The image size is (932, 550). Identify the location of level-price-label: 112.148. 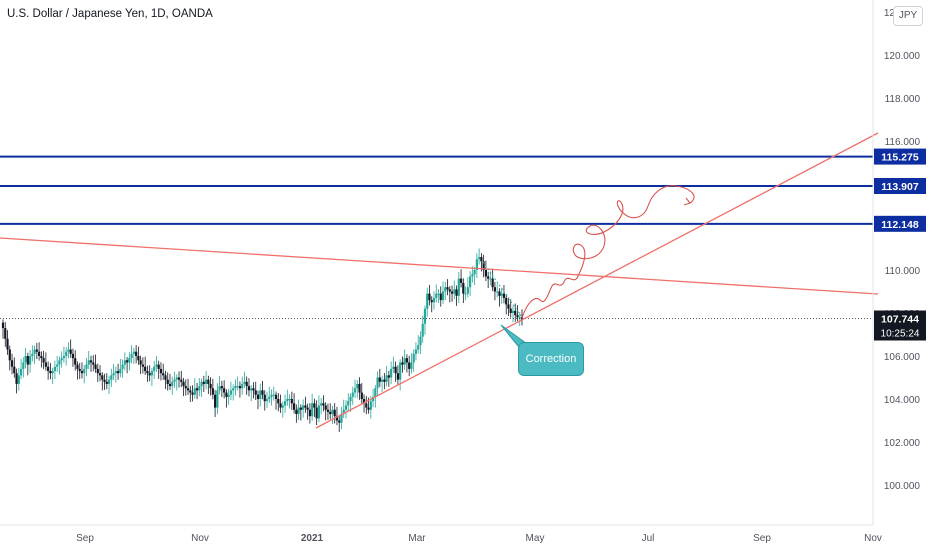
(900, 225).